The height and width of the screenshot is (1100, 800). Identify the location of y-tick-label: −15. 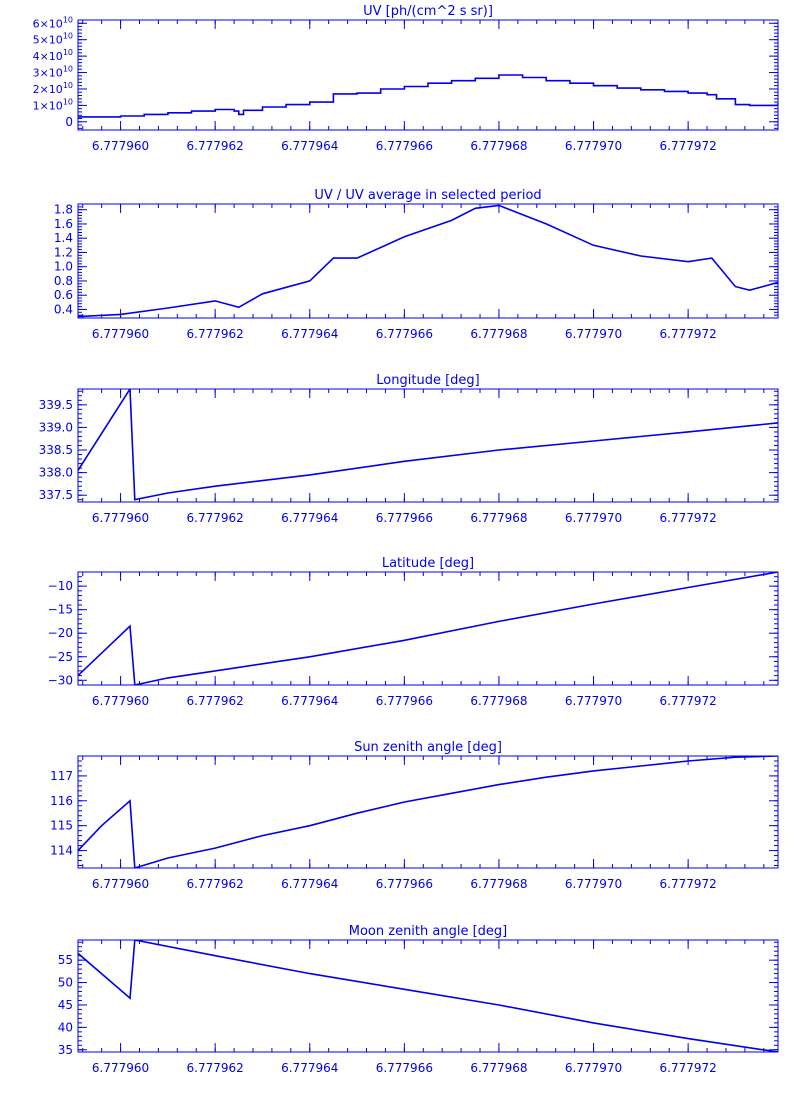
(60, 610).